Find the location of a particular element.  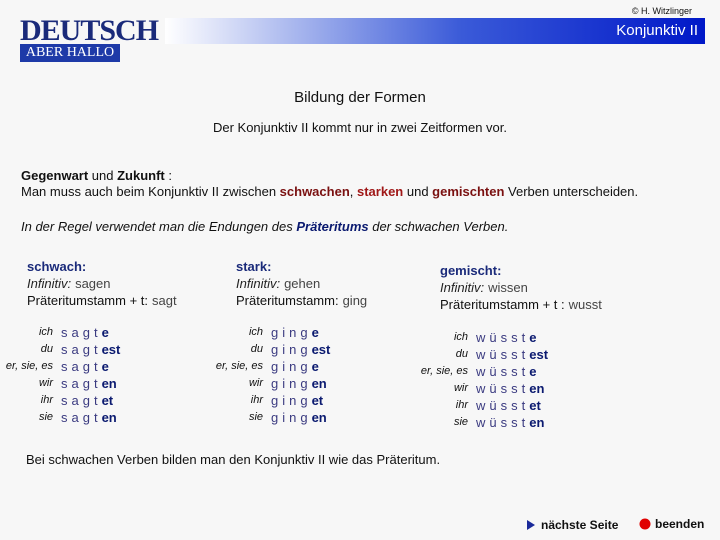

heading: Bildung der Formen is located at coordinates (360, 97).